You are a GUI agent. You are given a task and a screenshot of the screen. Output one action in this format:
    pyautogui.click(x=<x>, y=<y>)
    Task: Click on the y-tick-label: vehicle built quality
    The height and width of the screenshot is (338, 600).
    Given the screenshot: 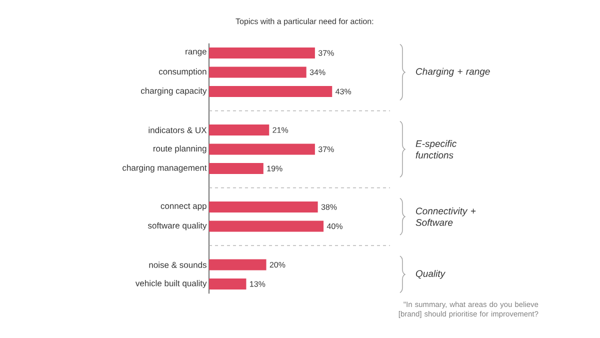 What is the action you would take?
    pyautogui.click(x=171, y=284)
    